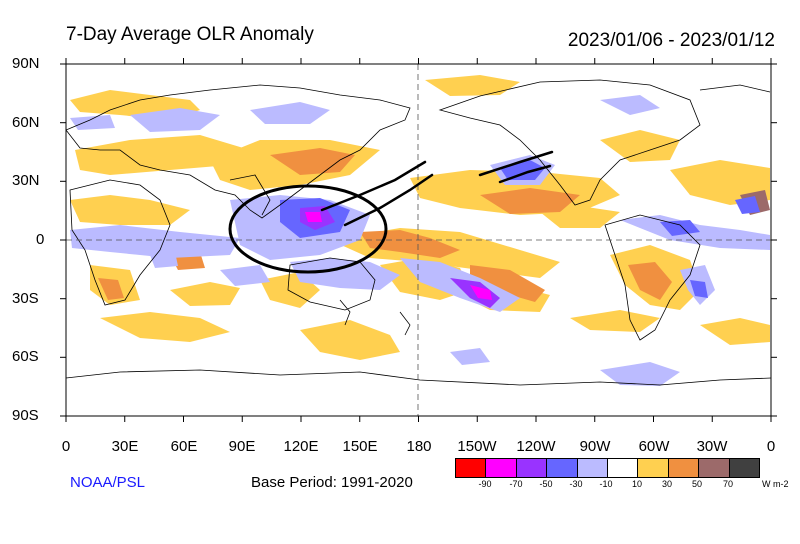 Image resolution: width=800 pixels, height=544 pixels. I want to click on y-tick-label: 30N, so click(26, 180).